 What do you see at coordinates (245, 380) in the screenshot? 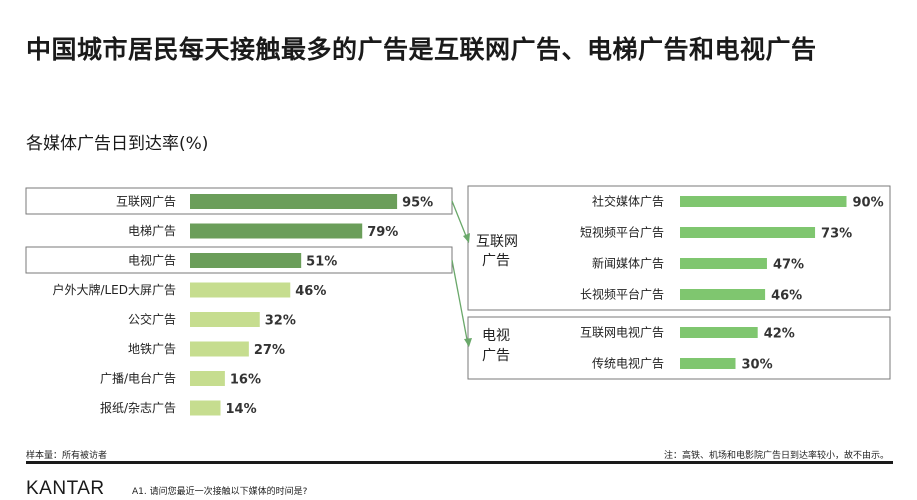
I see `data-label: 16%` at bounding box center [245, 380].